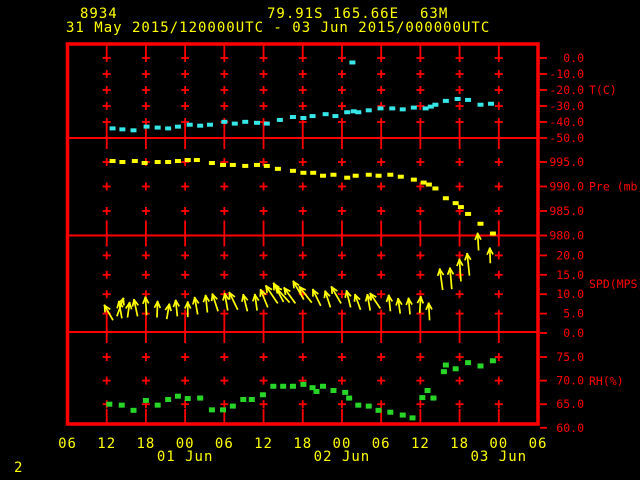 The image size is (640, 480). Describe the element at coordinates (295, 14) in the screenshot. I see `latitude-label: 79.91S` at that location.